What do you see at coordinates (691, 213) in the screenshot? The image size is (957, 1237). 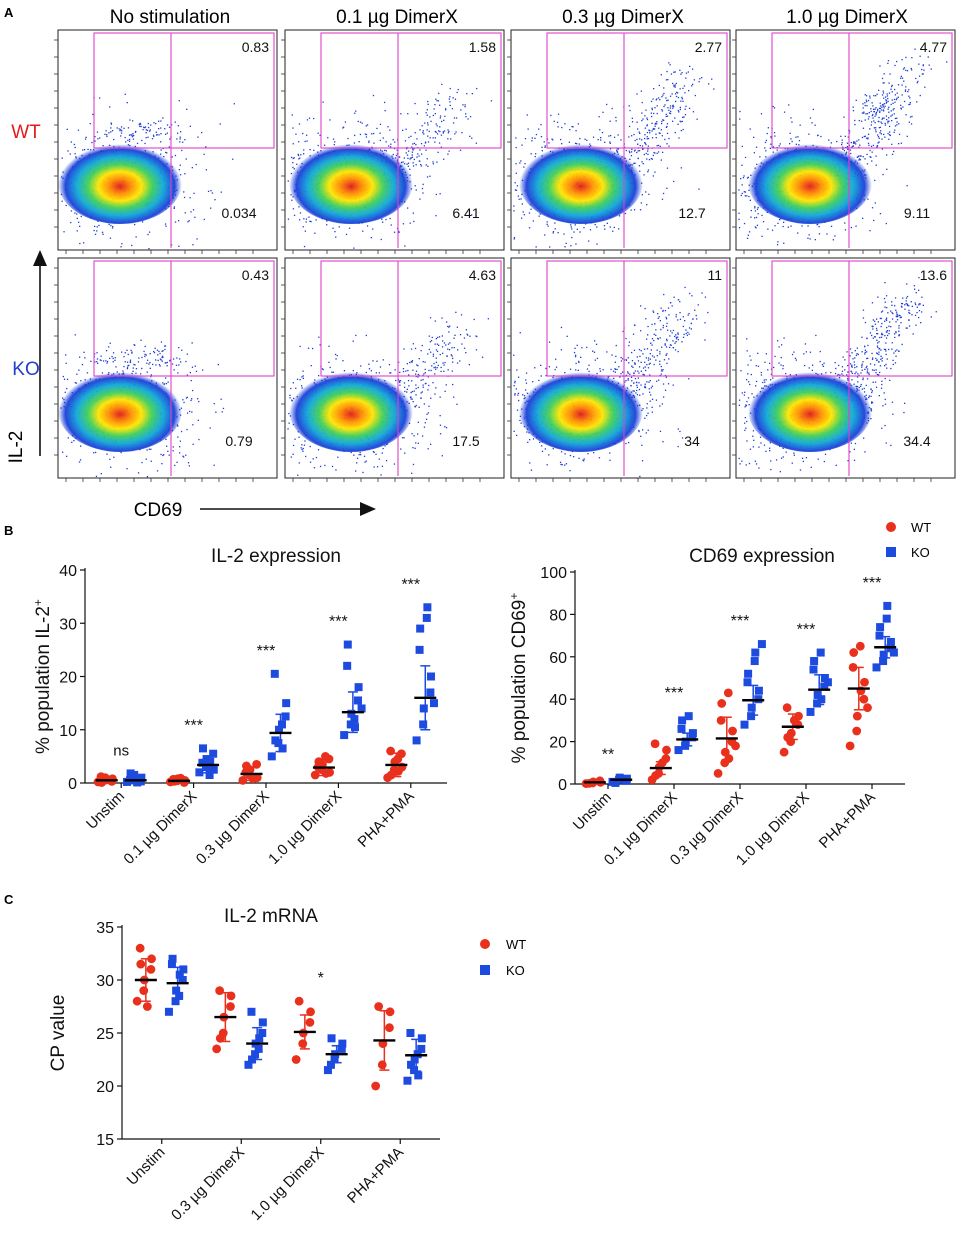 I see `quadrant-value-lower: 12.7` at bounding box center [691, 213].